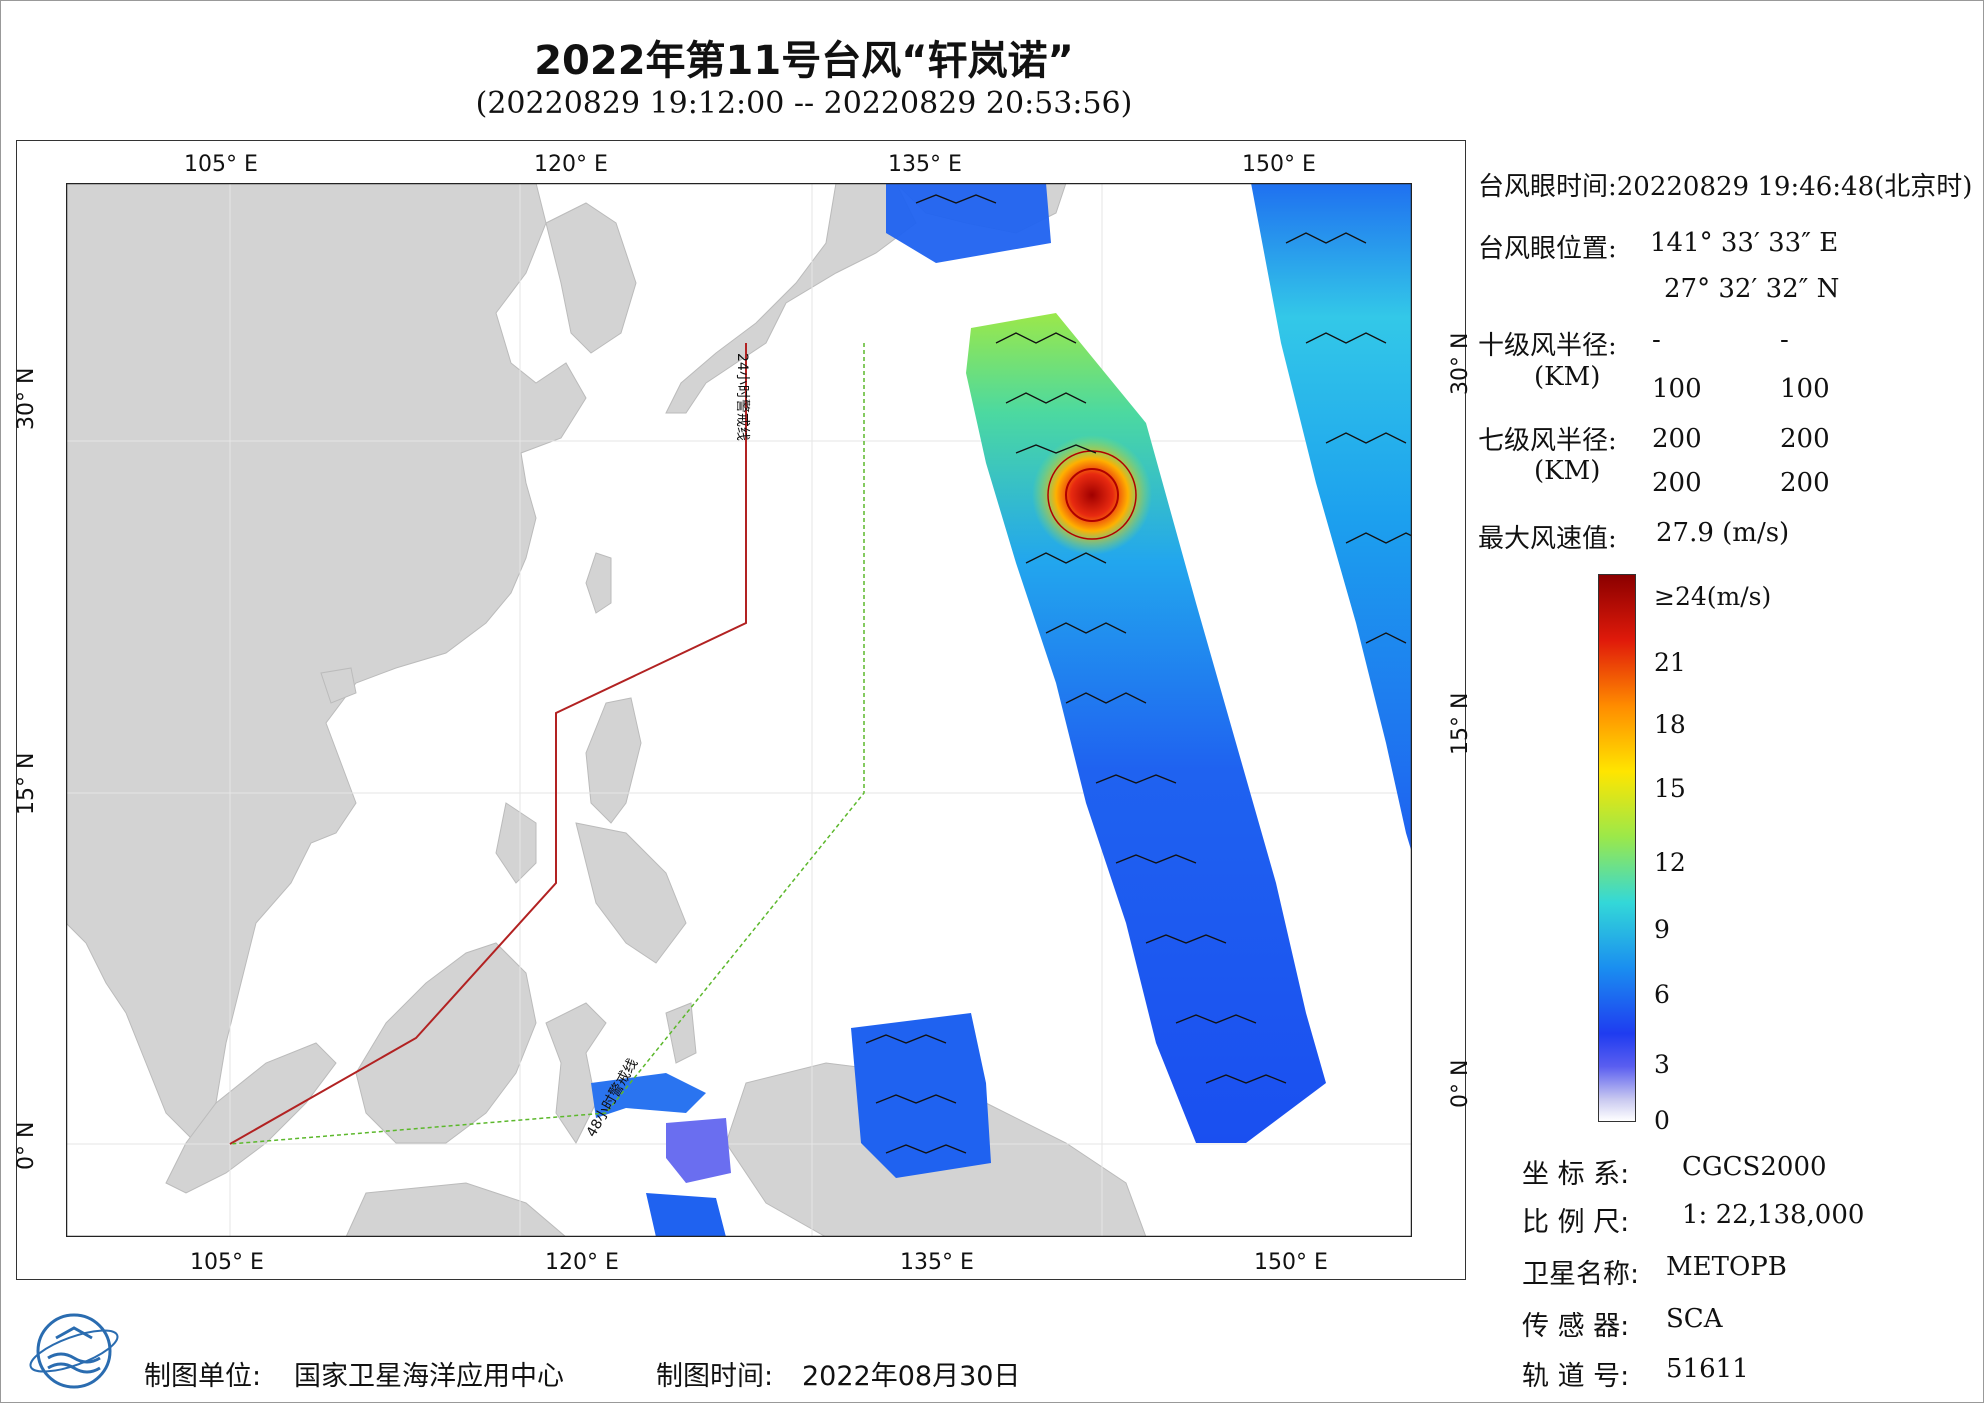 The width and height of the screenshot is (1984, 1403). Describe the element at coordinates (1670, 862) in the screenshot. I see `colorbar-label: 12` at that location.